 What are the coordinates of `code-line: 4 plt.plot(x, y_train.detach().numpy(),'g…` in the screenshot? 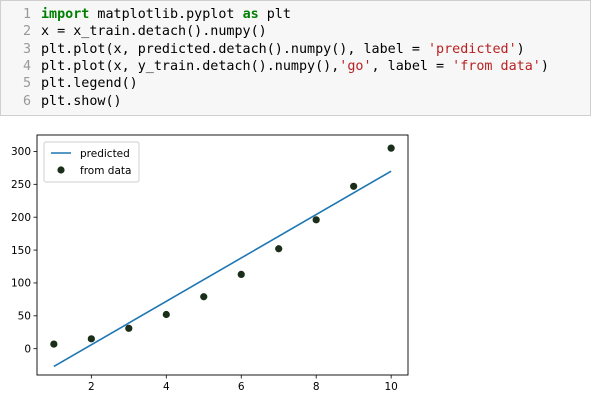 It's located at (275, 67).